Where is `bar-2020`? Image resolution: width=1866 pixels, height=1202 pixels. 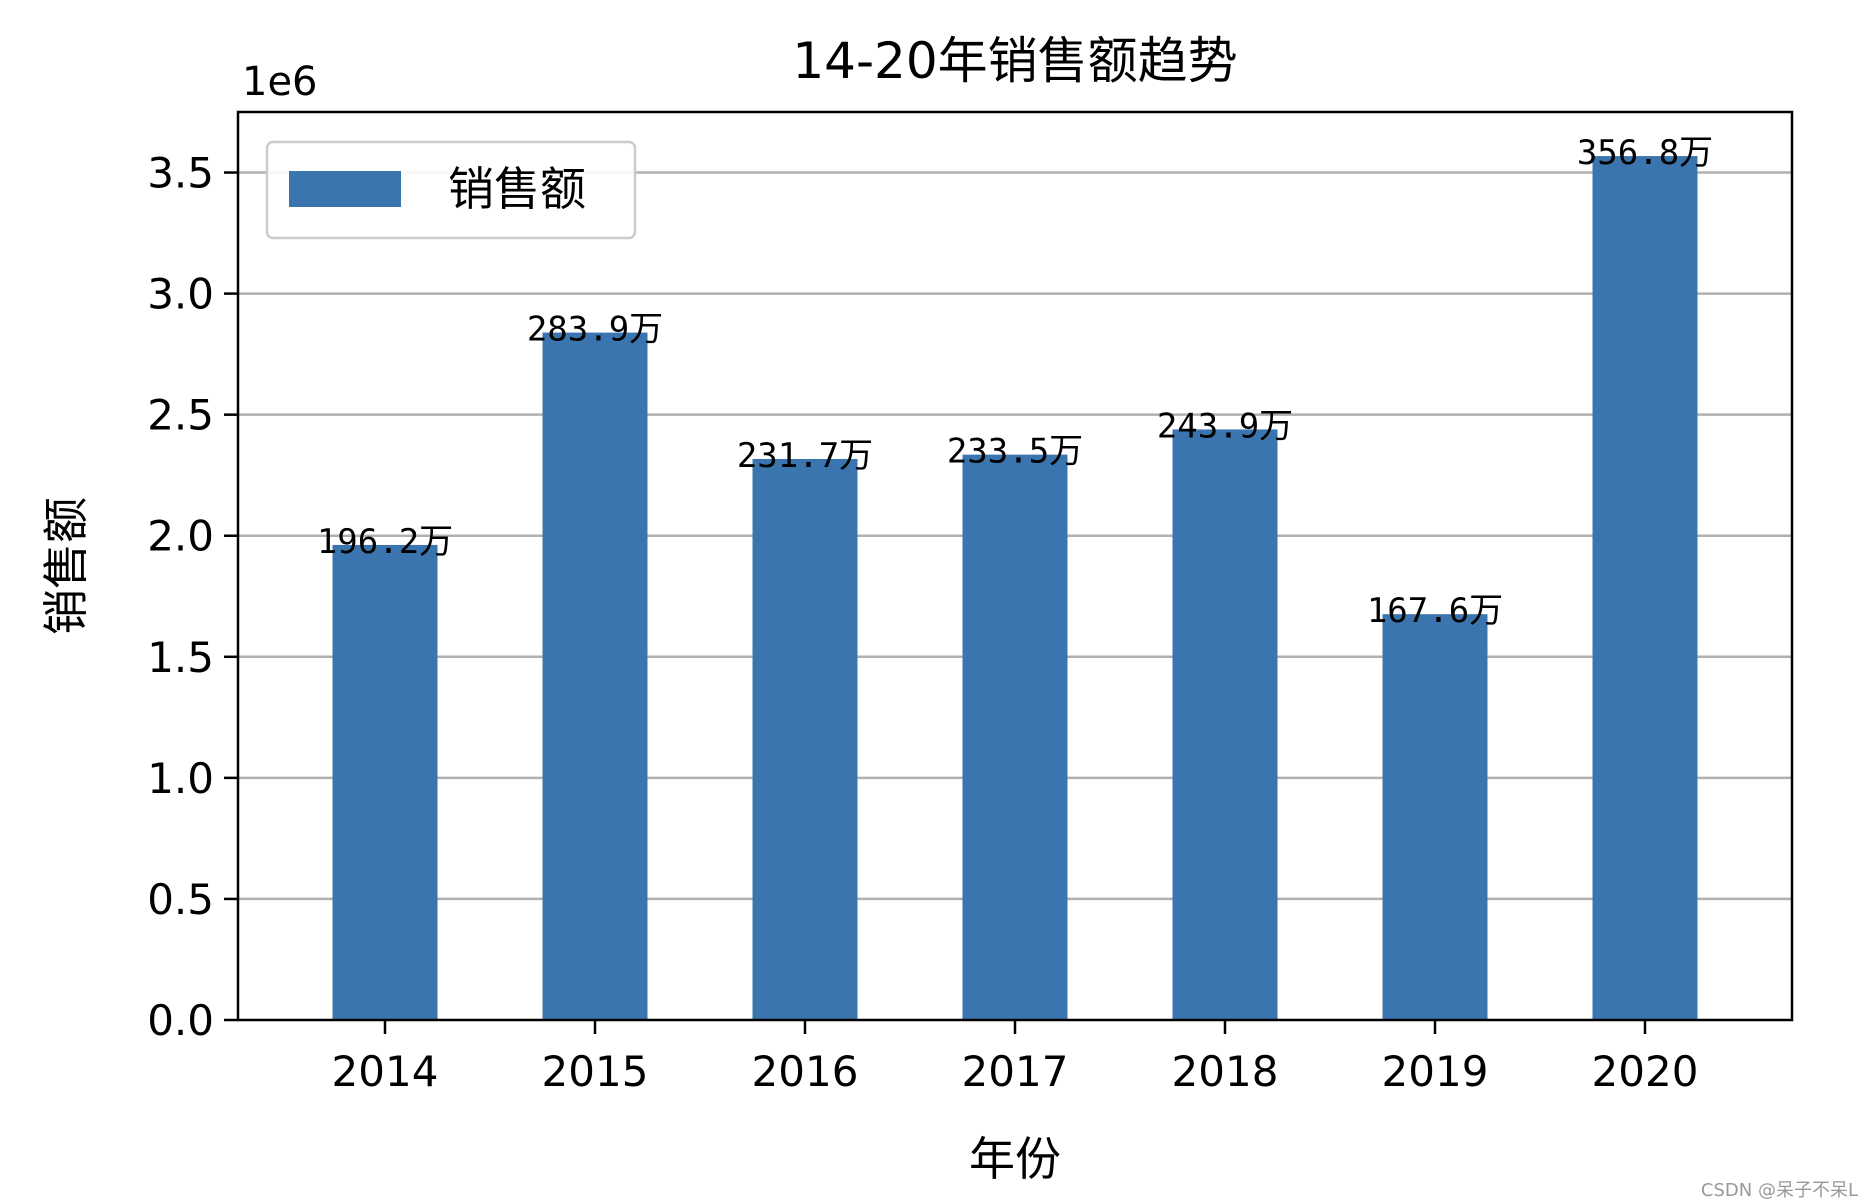
bar-2020 is located at coordinates (1645, 588).